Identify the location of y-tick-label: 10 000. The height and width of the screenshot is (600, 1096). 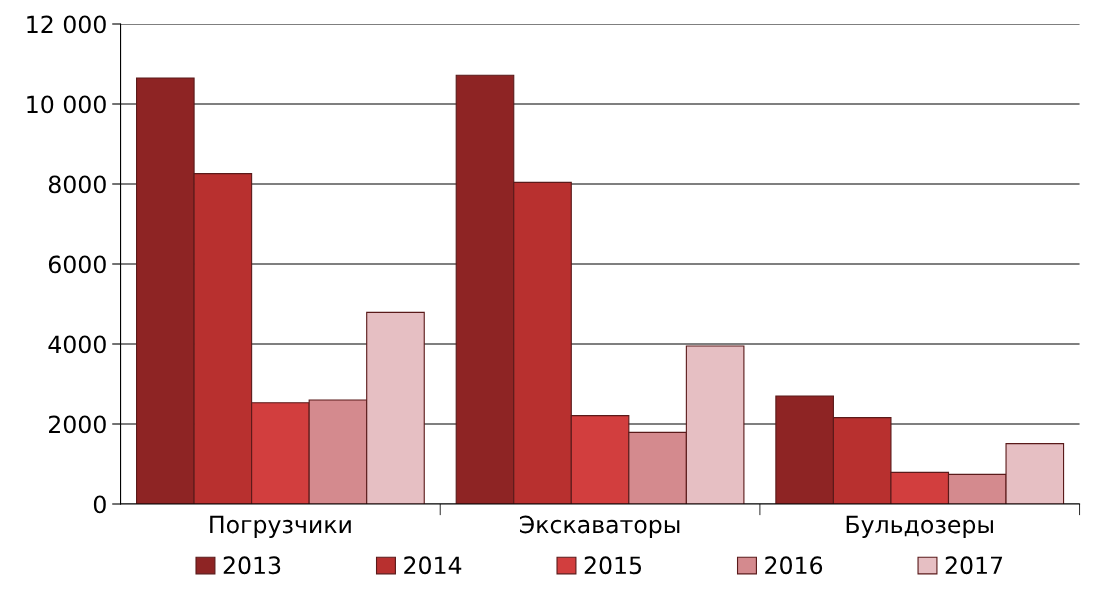
(66, 104).